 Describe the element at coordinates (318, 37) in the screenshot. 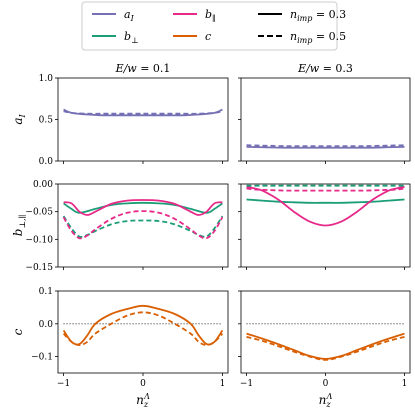

I see `legend-label-n05: nimp = 0.5` at that location.